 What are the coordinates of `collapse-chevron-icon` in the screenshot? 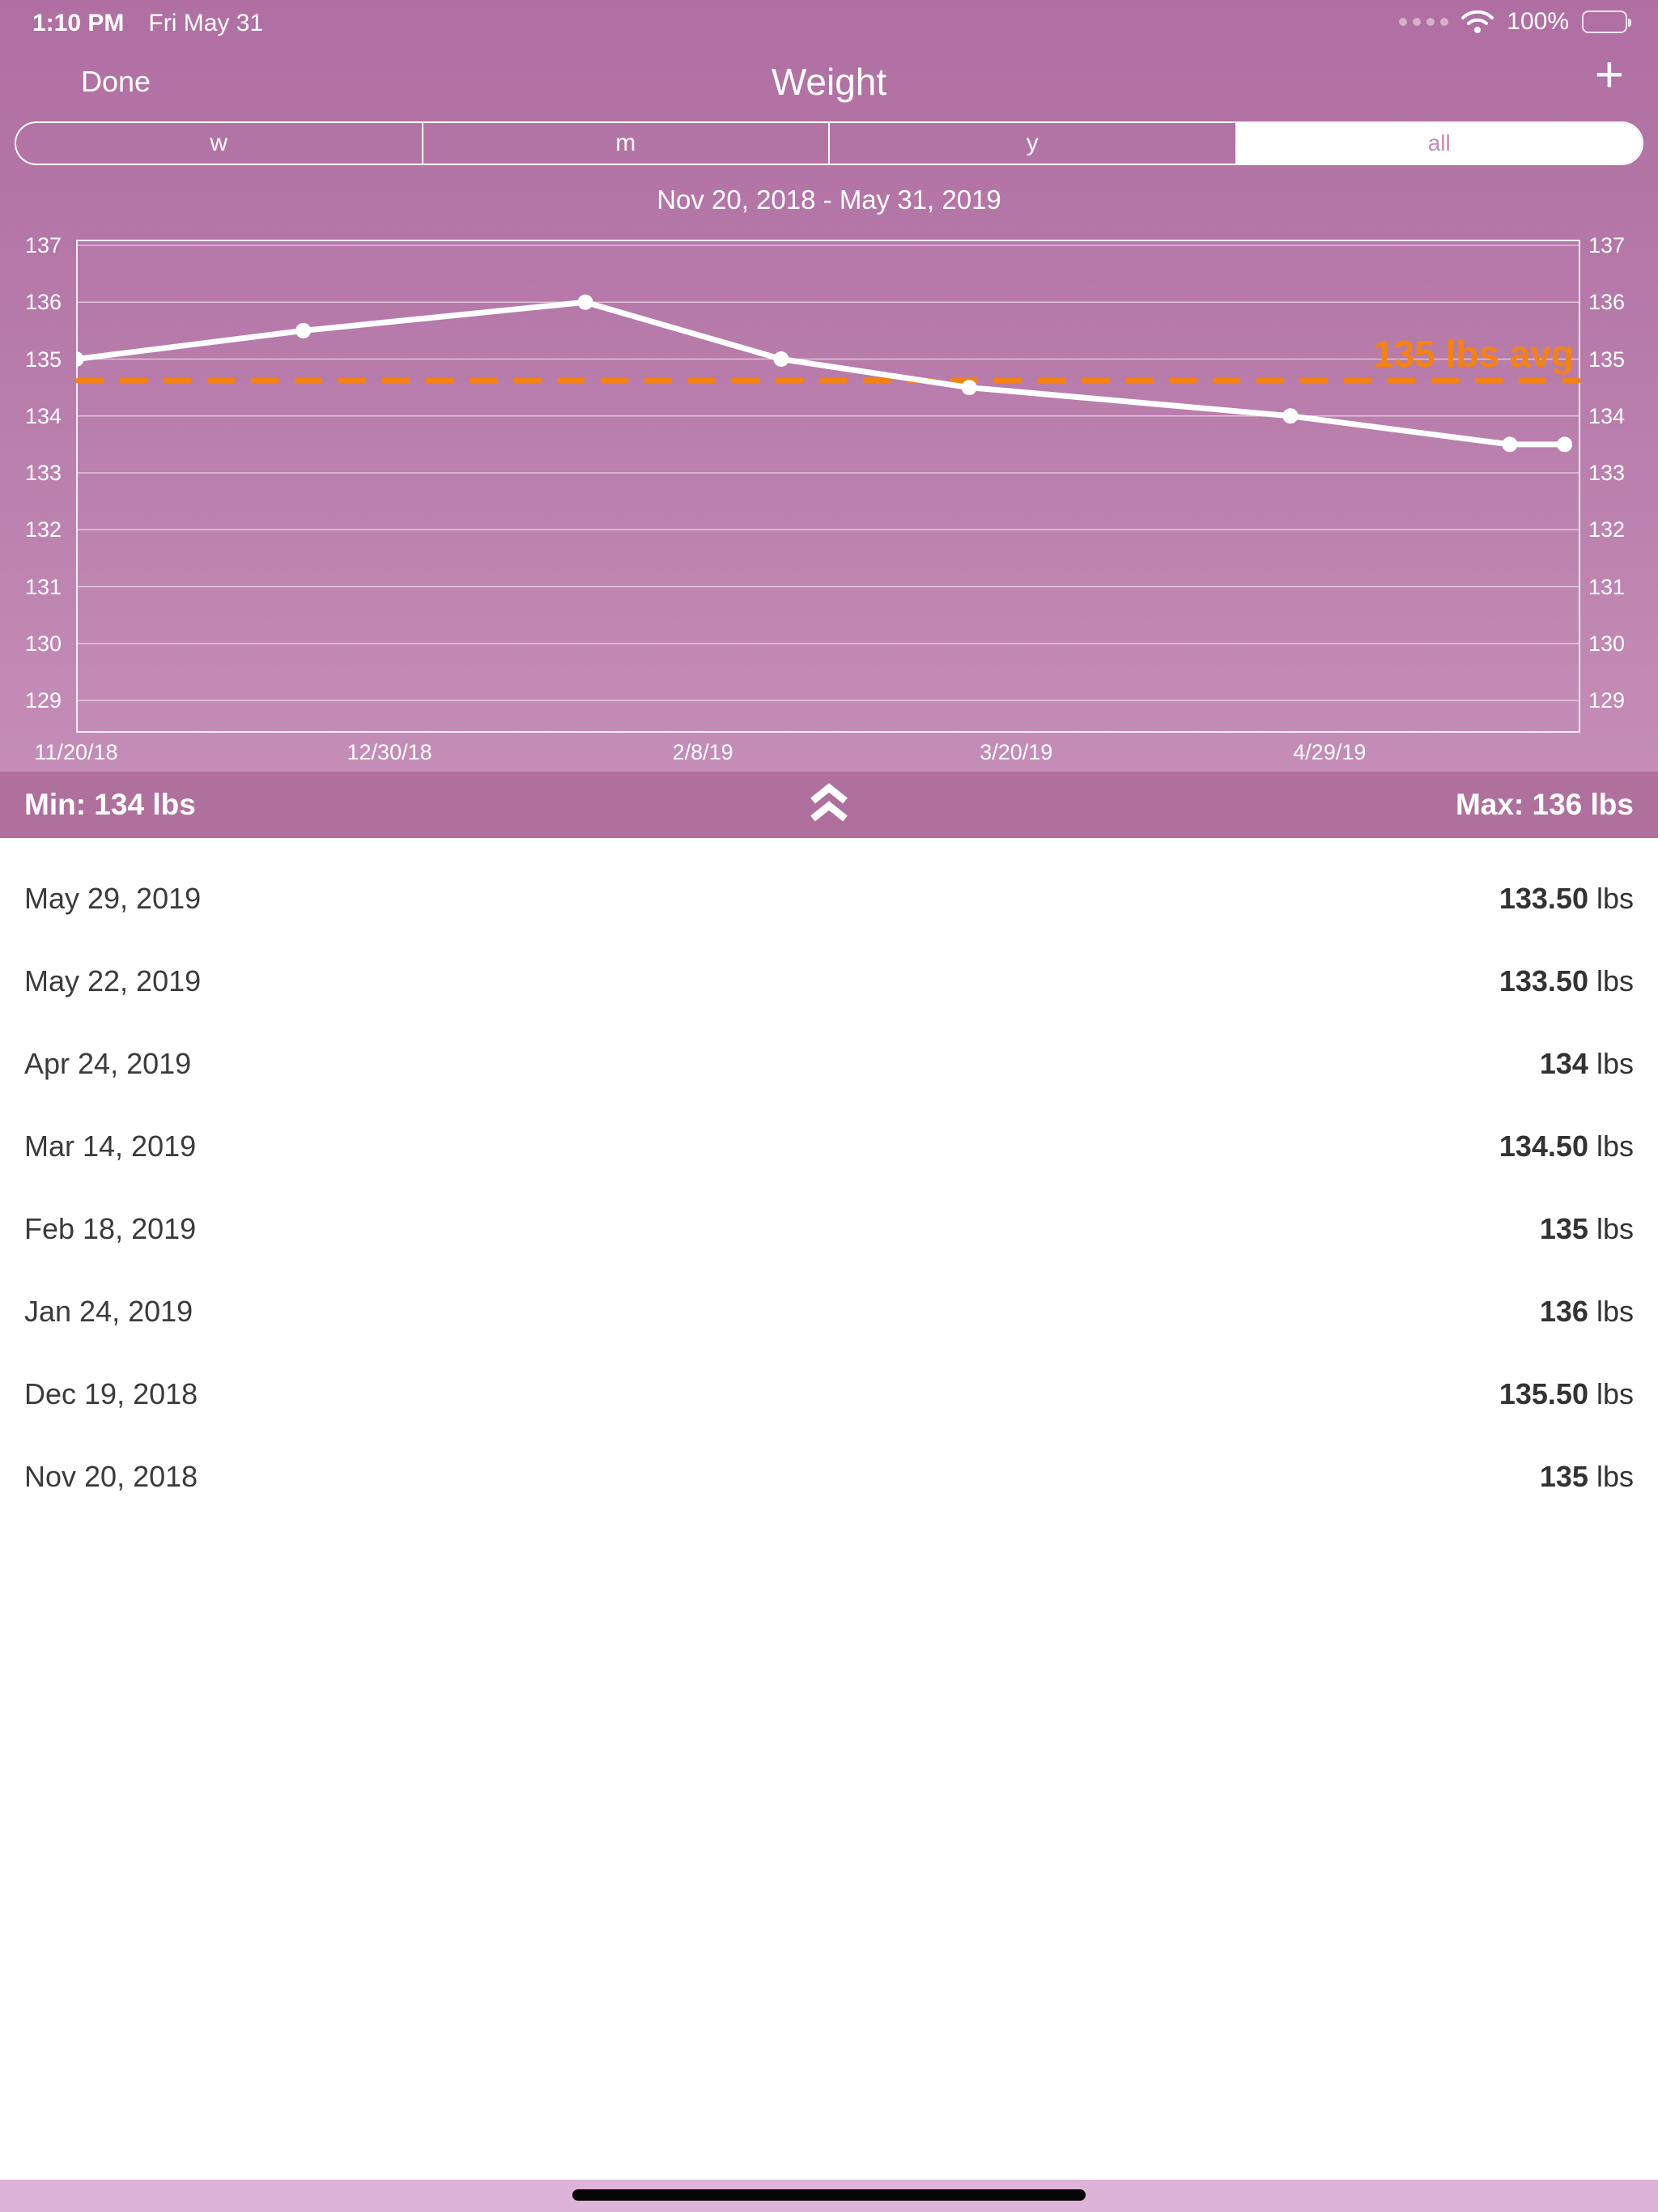 It's located at (829, 805).